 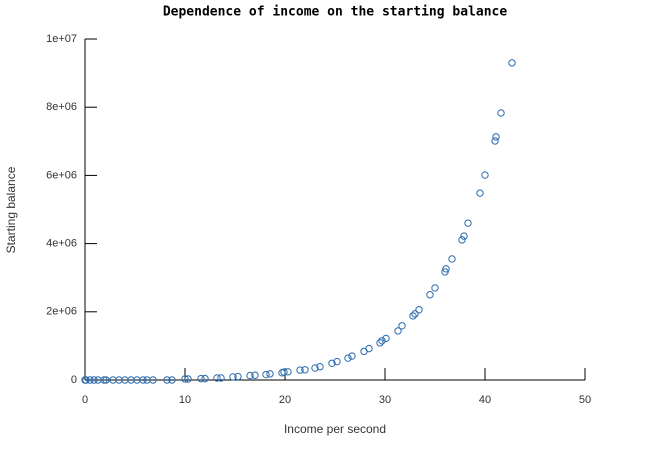 I want to click on x-axis-label: Income per second, so click(x=335, y=429).